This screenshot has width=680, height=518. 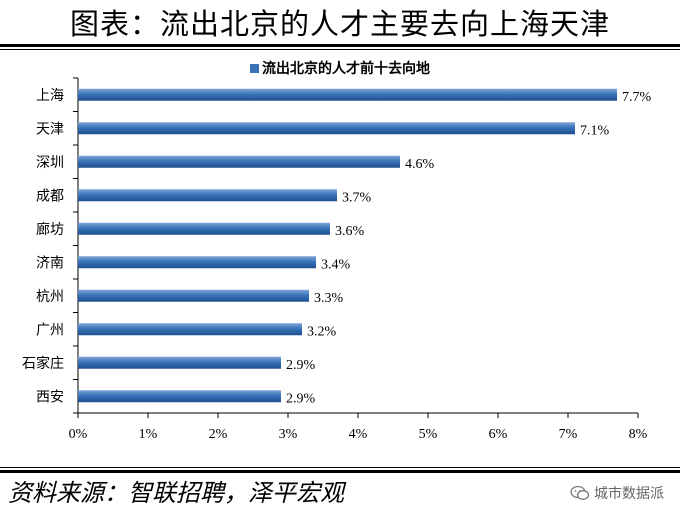 I want to click on chart-legend: 流出北京的人才前十去向地, so click(x=340, y=68).